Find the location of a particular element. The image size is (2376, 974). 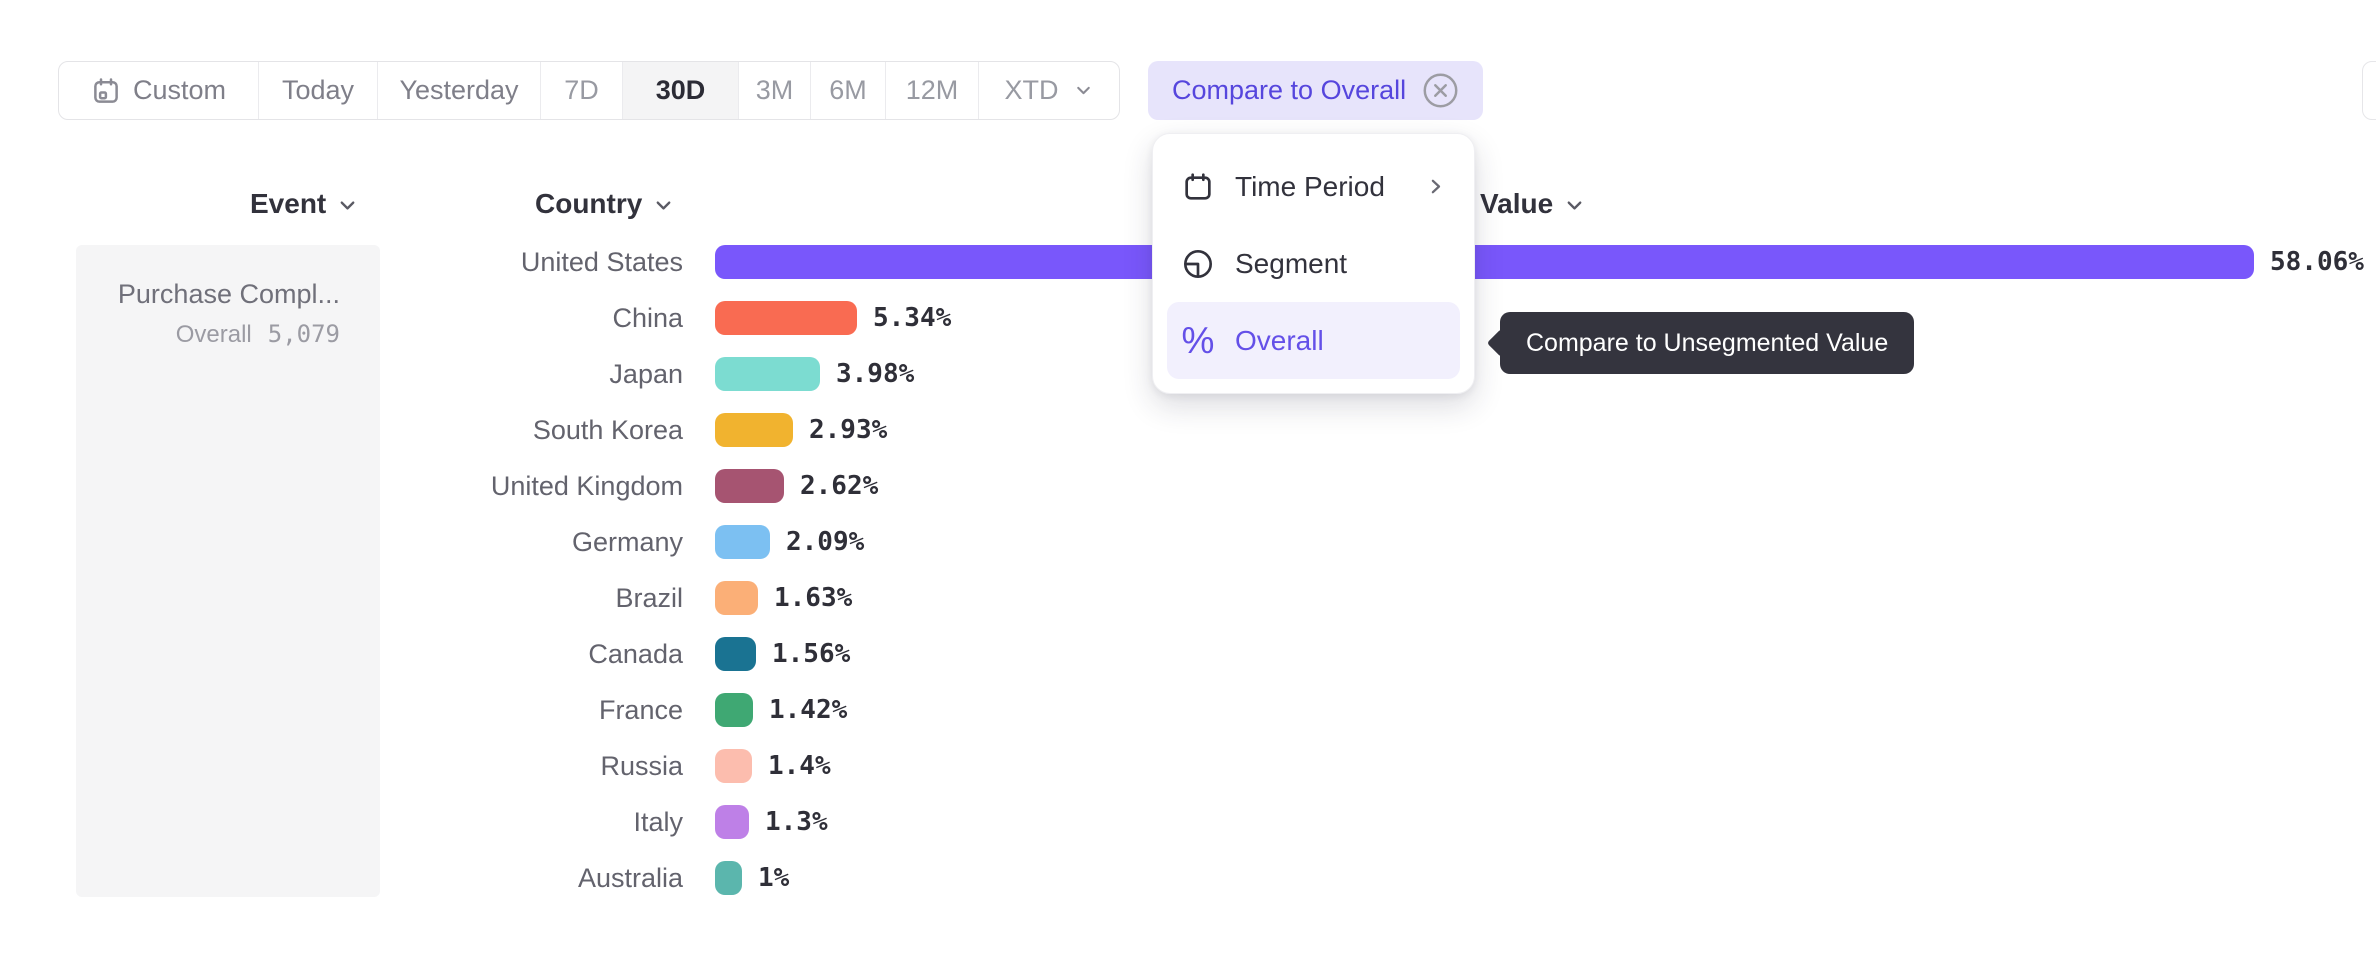

country-column-label: Country is located at coordinates (589, 203).